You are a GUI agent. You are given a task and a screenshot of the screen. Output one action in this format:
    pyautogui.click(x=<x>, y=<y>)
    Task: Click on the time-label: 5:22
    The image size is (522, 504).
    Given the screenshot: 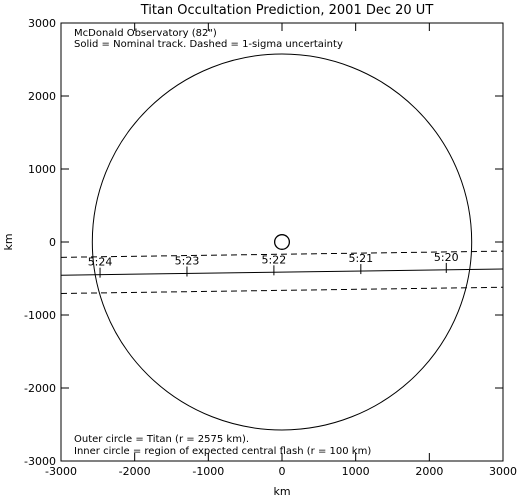 What is the action you would take?
    pyautogui.click(x=274, y=259)
    